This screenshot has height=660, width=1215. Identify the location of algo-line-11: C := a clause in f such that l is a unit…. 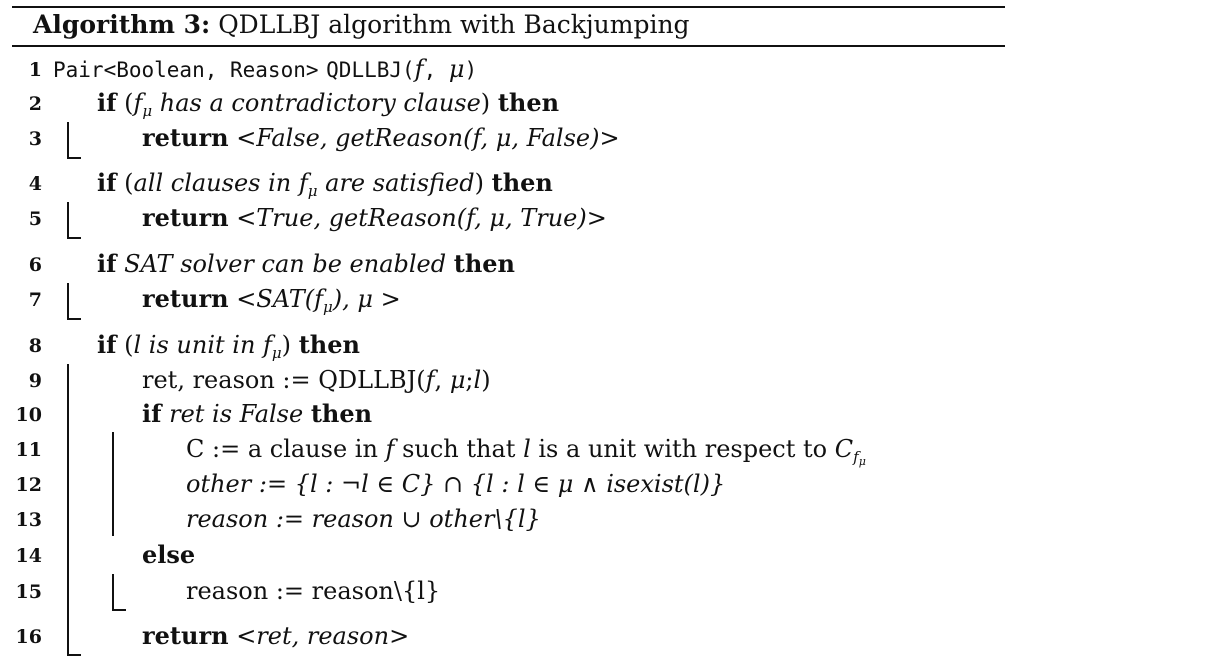
(526, 450).